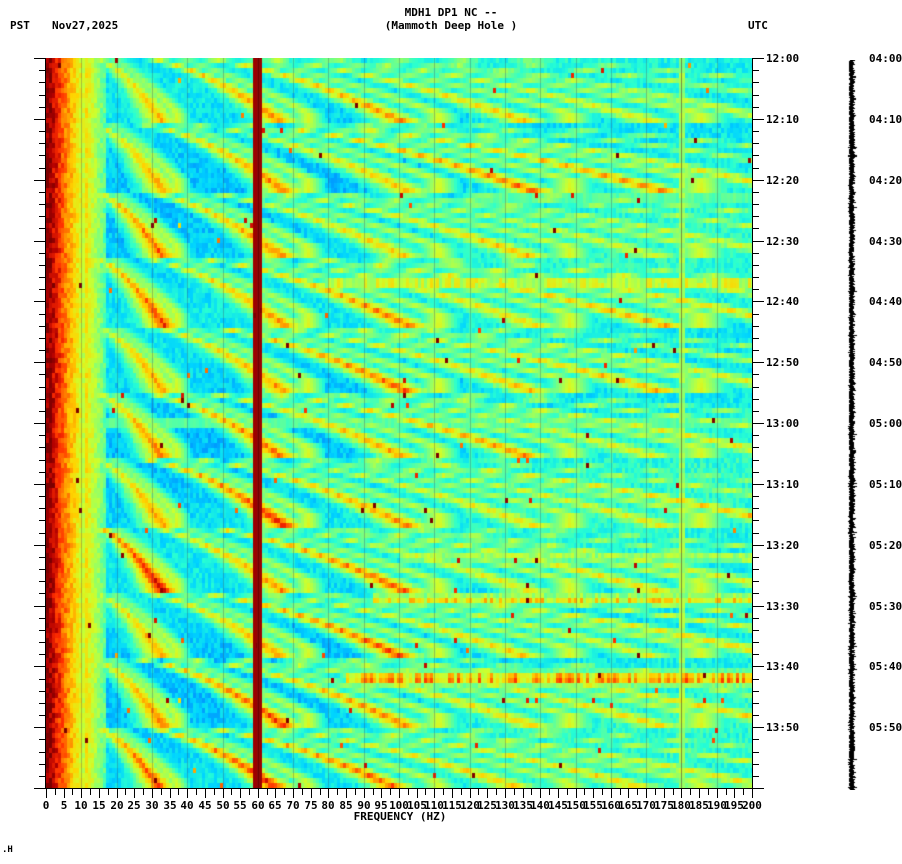  I want to click on x-axis-label: 60, so click(258, 805).